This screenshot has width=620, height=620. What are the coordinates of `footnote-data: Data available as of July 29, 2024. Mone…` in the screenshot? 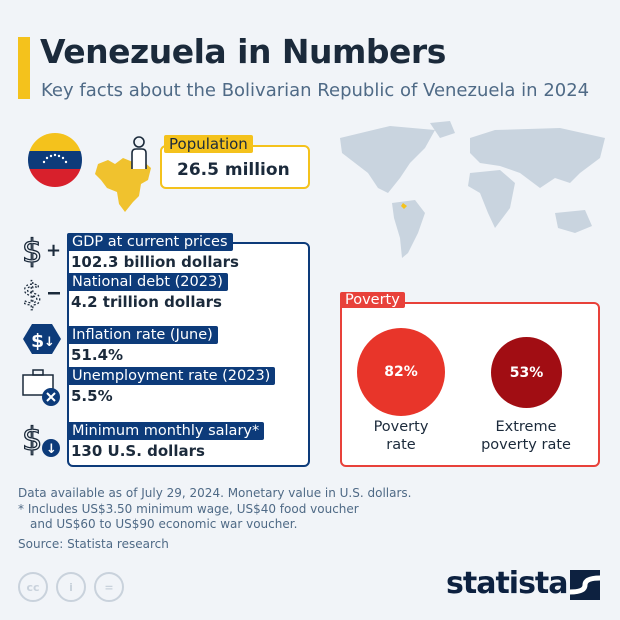 It's located at (215, 493).